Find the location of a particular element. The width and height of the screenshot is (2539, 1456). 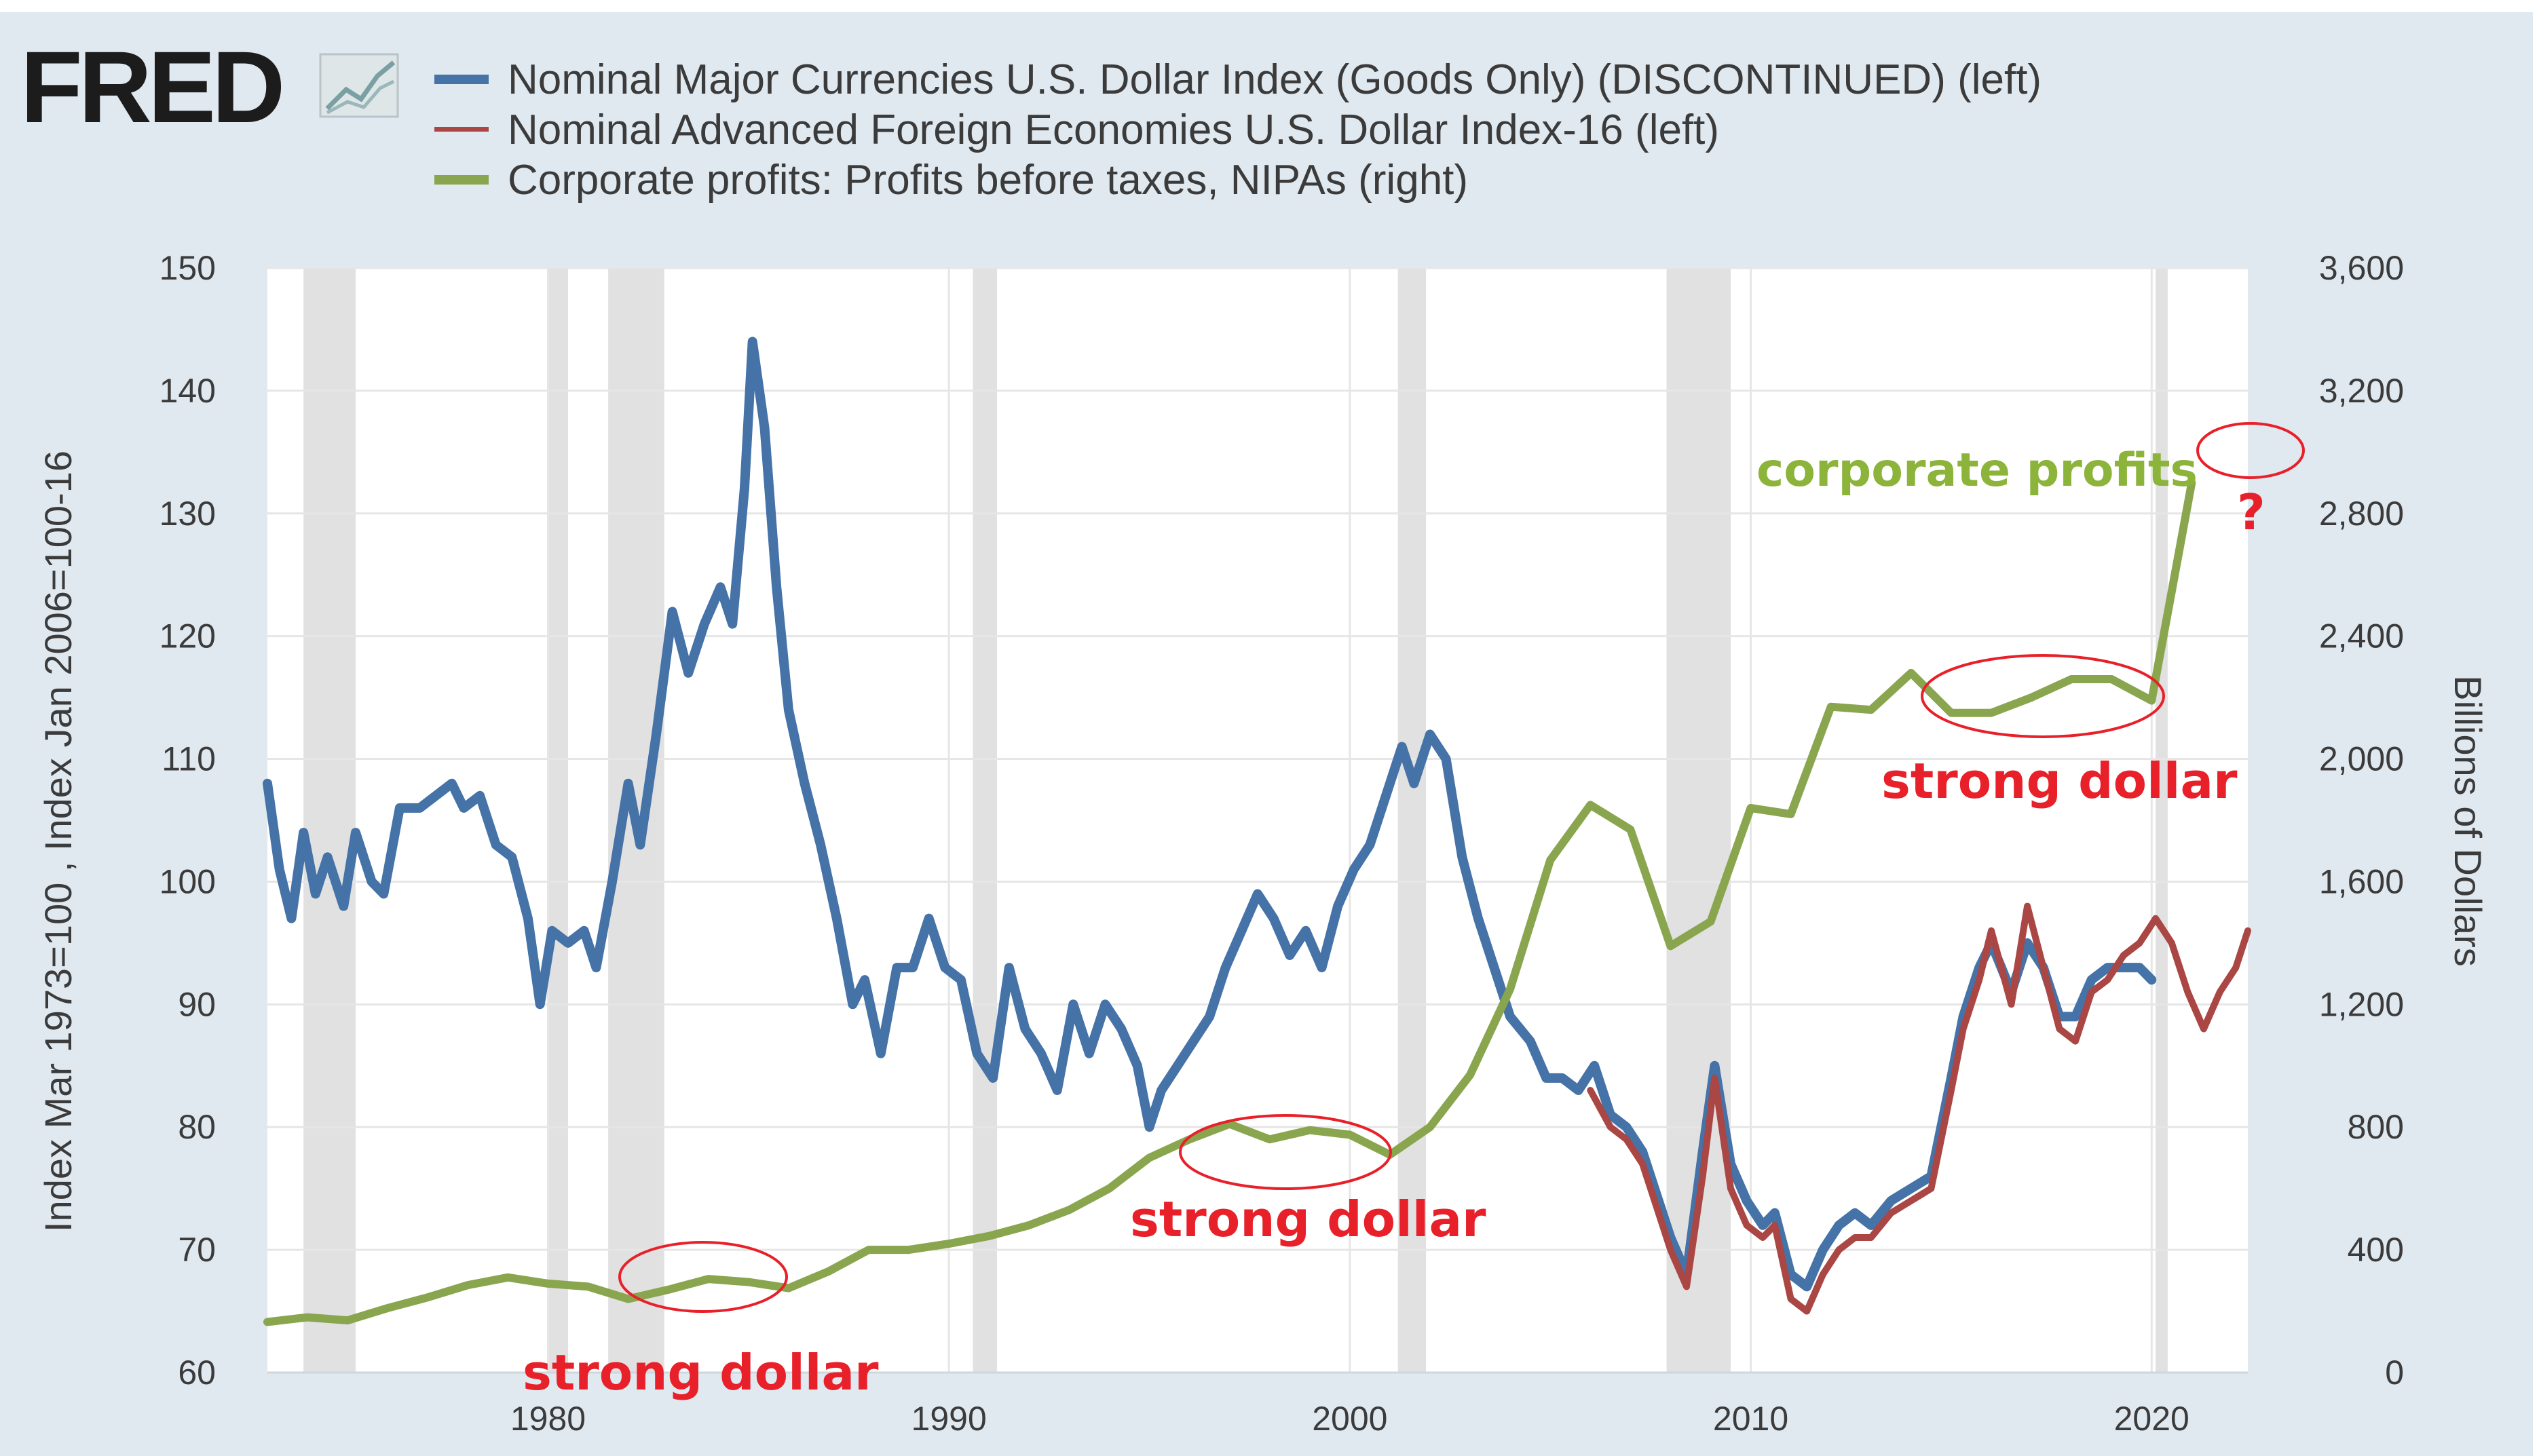

legend-swatch-series3 is located at coordinates (462, 180).